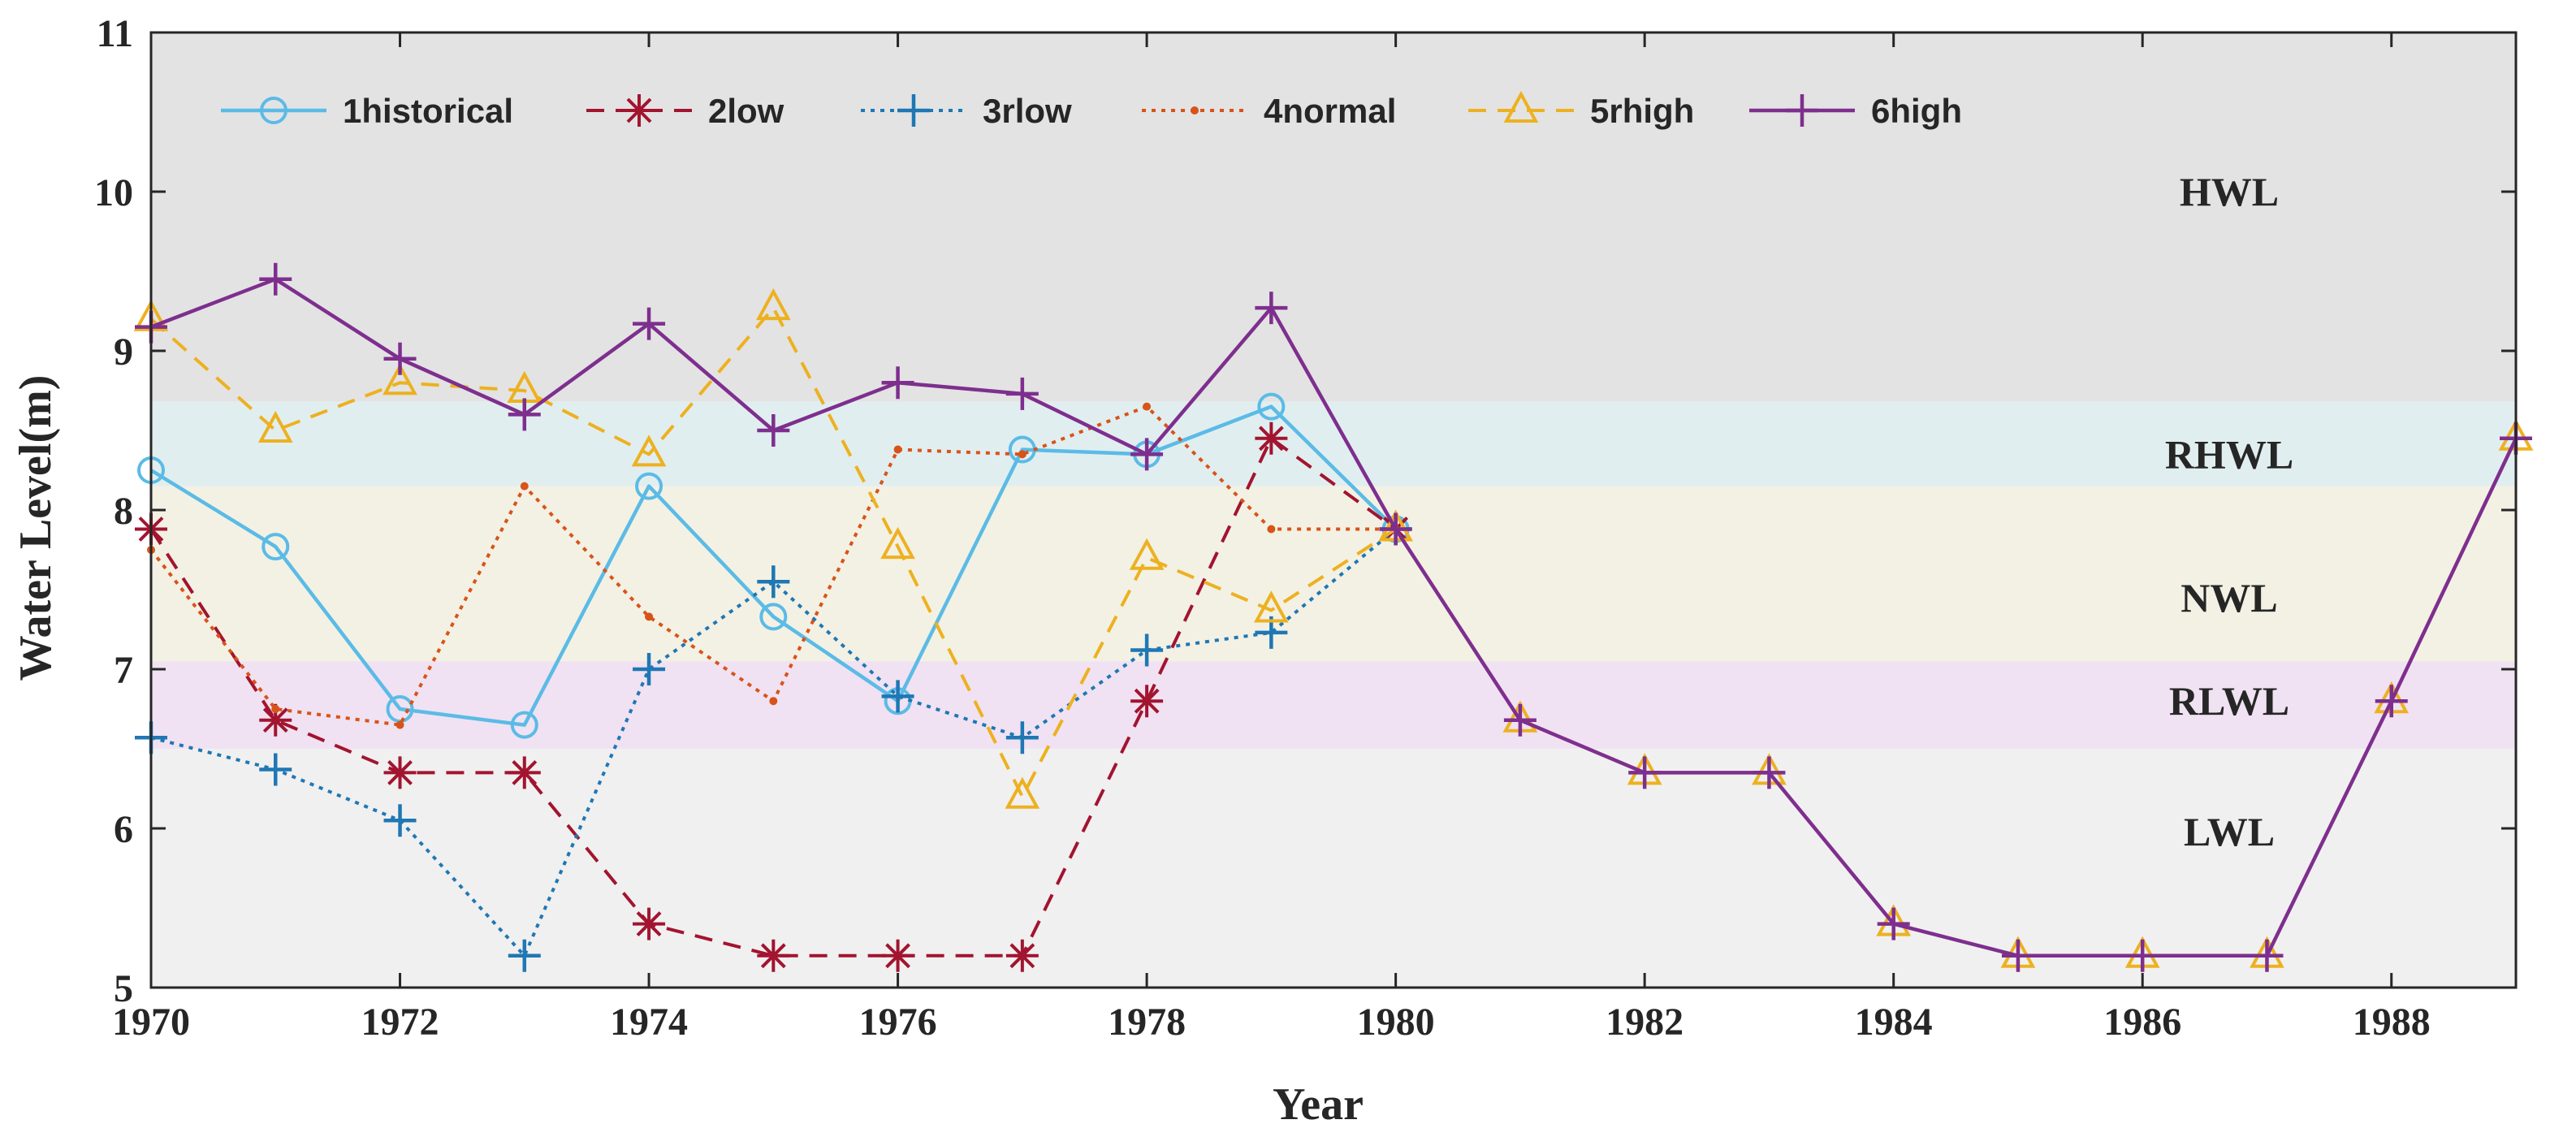 The height and width of the screenshot is (1137, 2576). Describe the element at coordinates (1333, 444) in the screenshot. I see `band-rhwl` at that location.